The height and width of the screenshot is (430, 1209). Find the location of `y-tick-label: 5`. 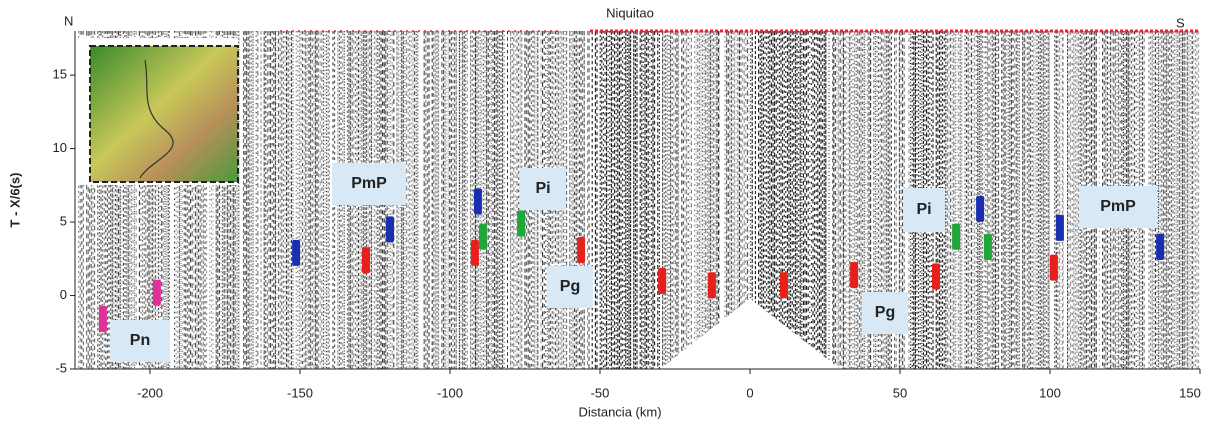

y-tick-label: 5 is located at coordinates (63, 220).